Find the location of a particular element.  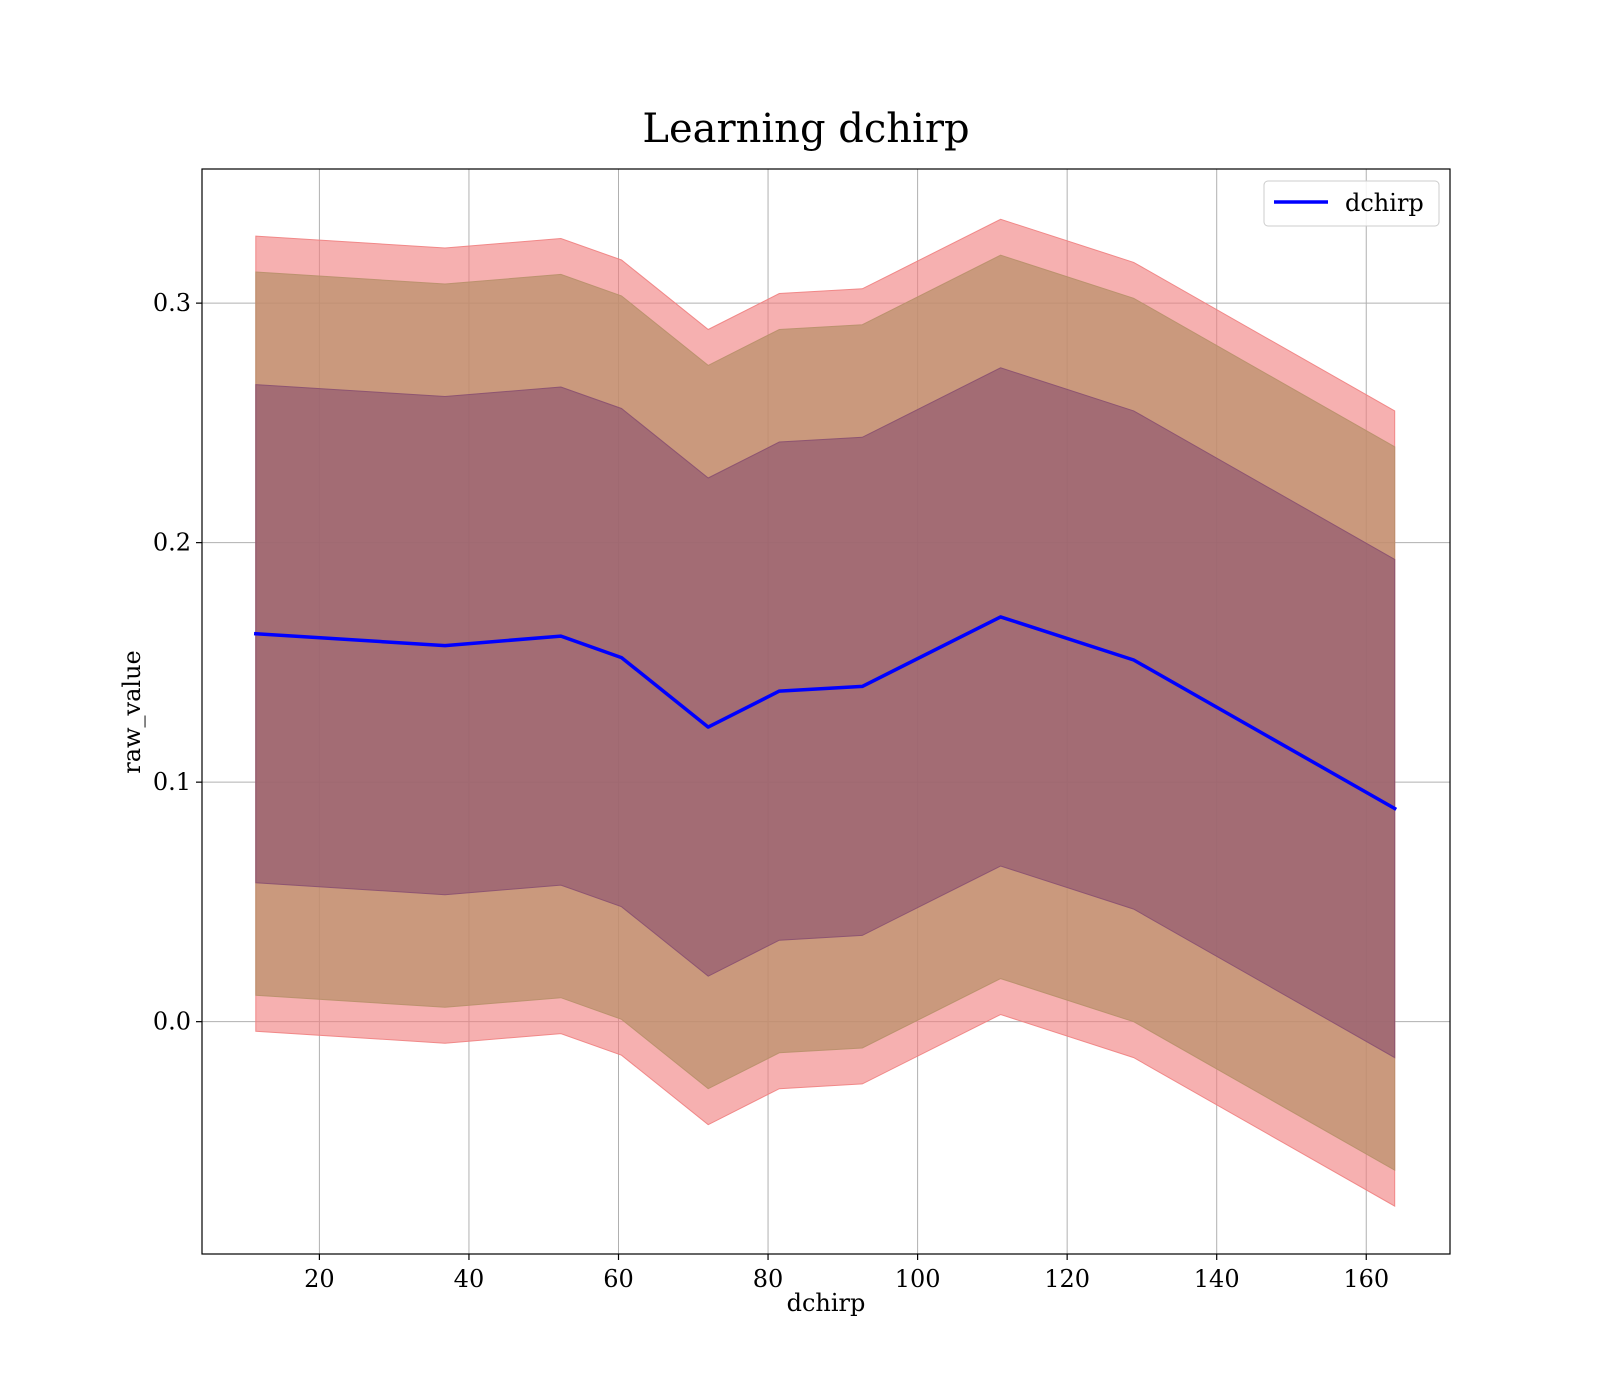

chart-title: Learning dchirp is located at coordinates (805, 129).